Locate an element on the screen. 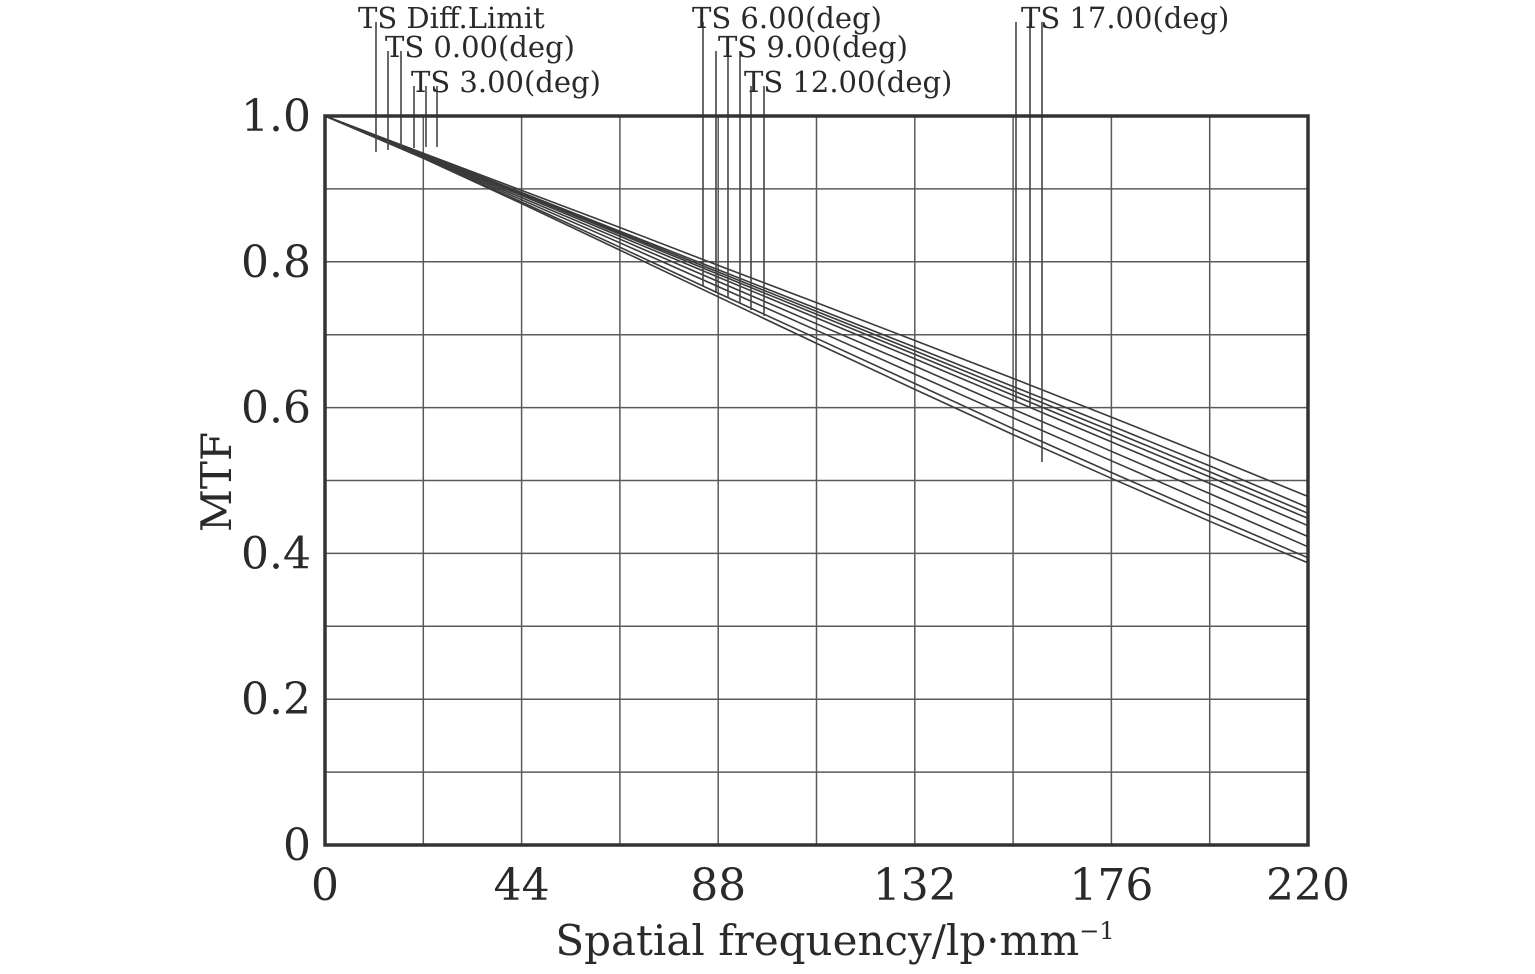  y-tick-label: 0 is located at coordinates (297, 845).